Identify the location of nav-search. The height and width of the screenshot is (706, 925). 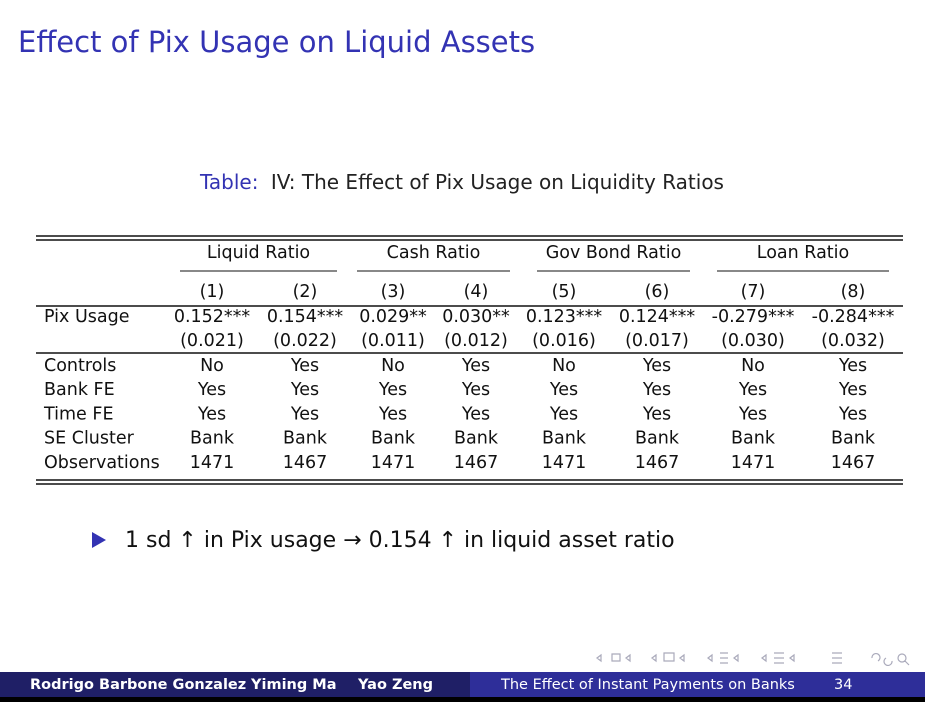
(837, 658).